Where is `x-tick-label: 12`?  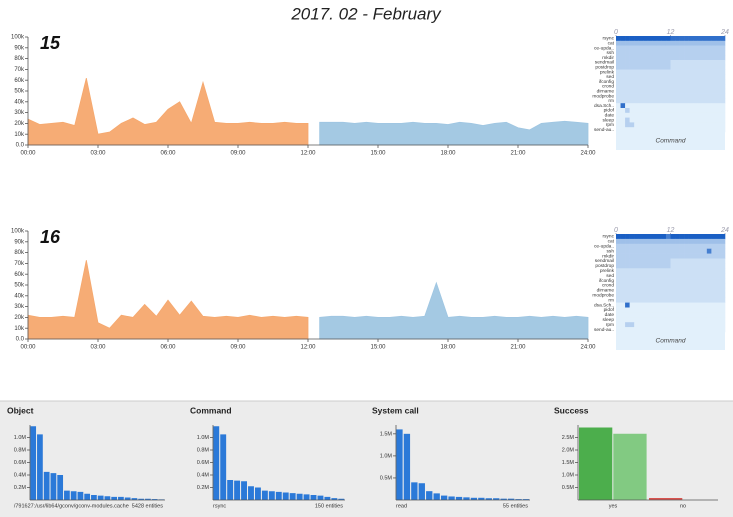 x-tick-label: 12 is located at coordinates (671, 230).